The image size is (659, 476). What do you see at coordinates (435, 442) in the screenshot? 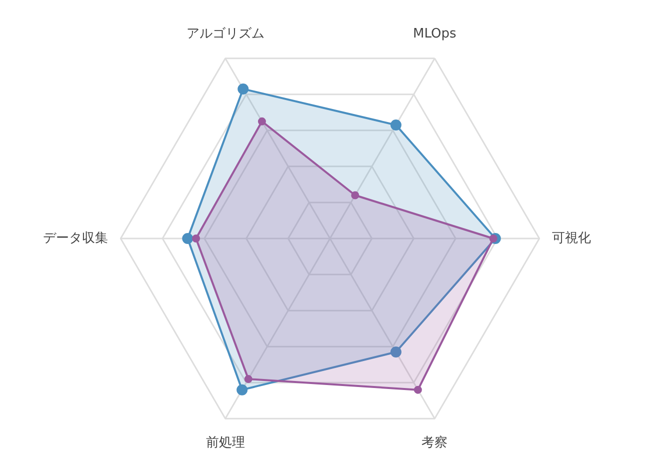
I see `spoke-label: 考察` at bounding box center [435, 442].